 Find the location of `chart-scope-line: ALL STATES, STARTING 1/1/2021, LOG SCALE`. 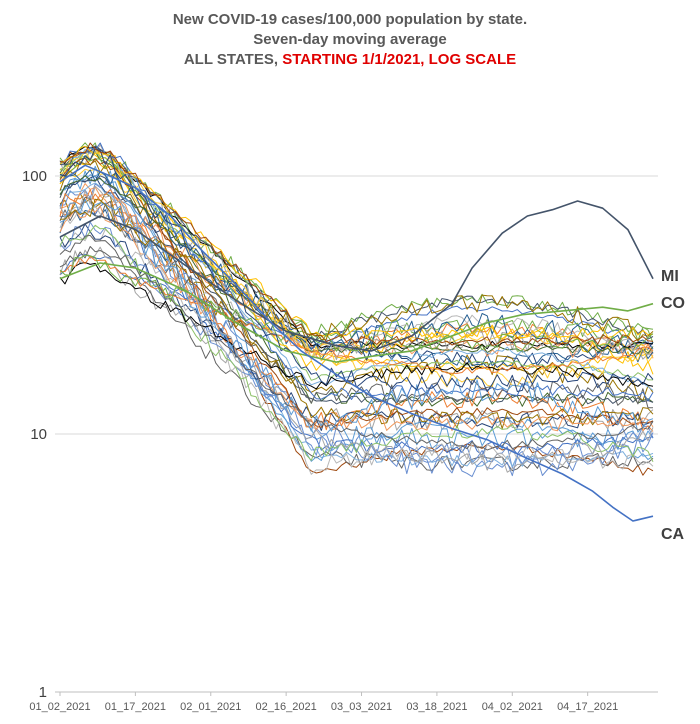

chart-scope-line: ALL STATES, STARTING 1/1/2021, LOG SCALE is located at coordinates (350, 60).